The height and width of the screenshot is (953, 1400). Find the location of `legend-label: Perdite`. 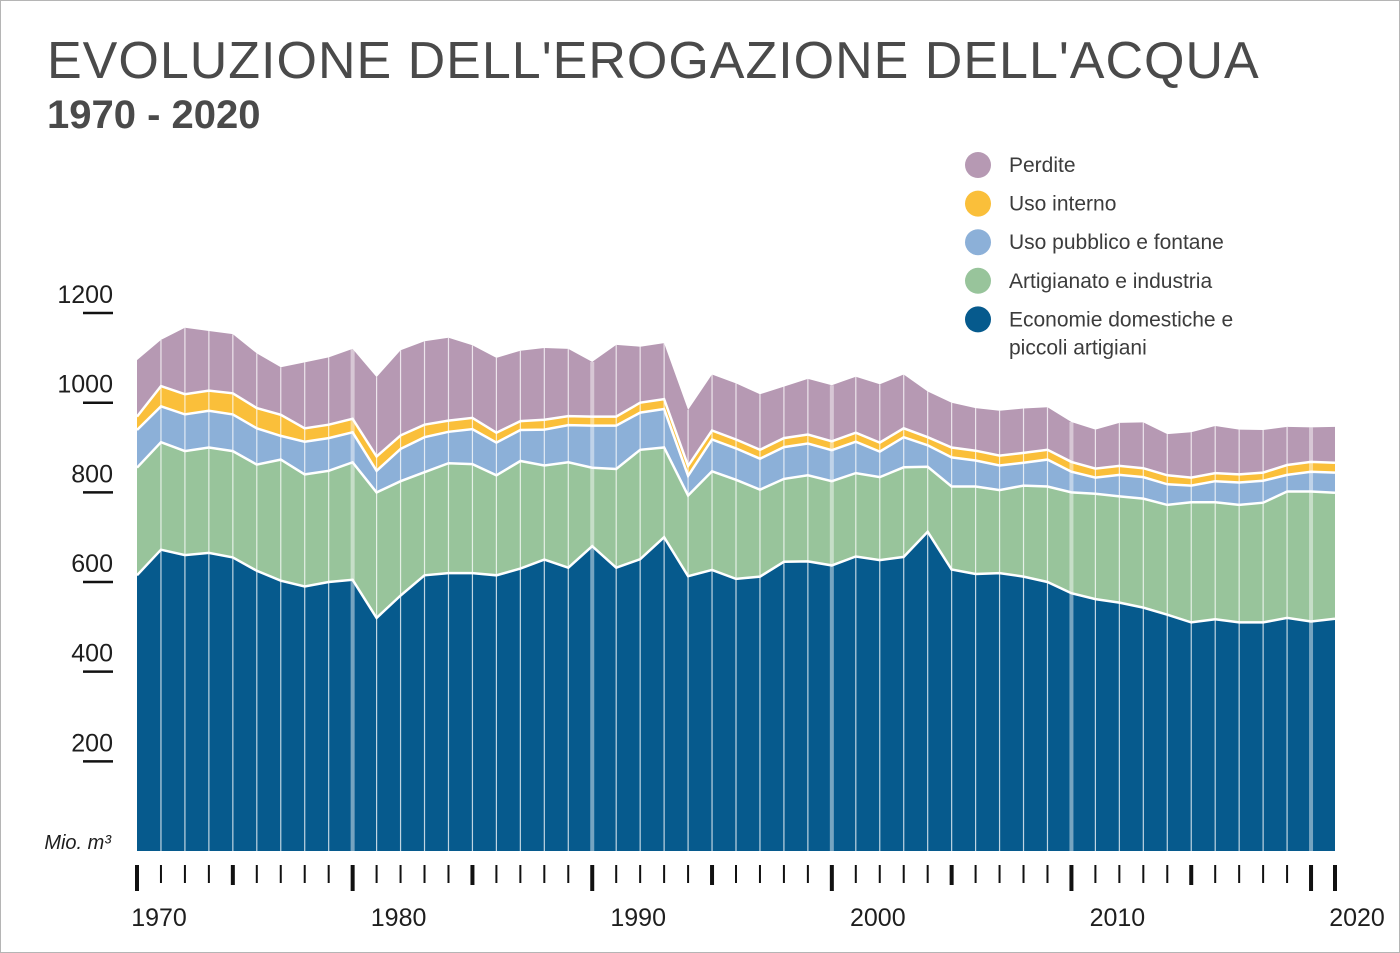

legend-label: Perdite is located at coordinates (1042, 165).